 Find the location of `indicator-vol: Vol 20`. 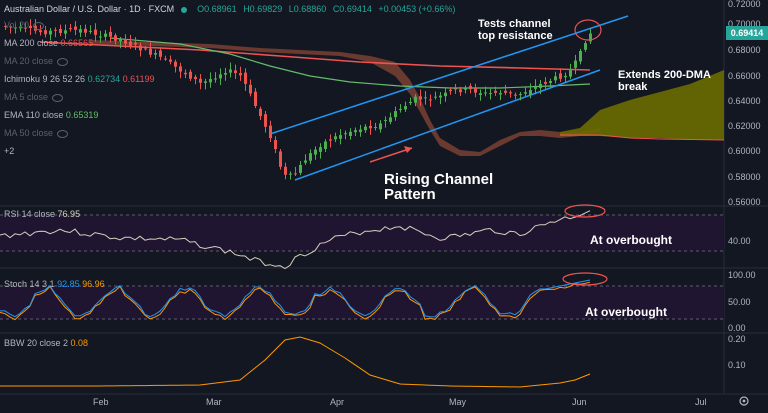

indicator-vol: Vol 20 is located at coordinates (24, 25).